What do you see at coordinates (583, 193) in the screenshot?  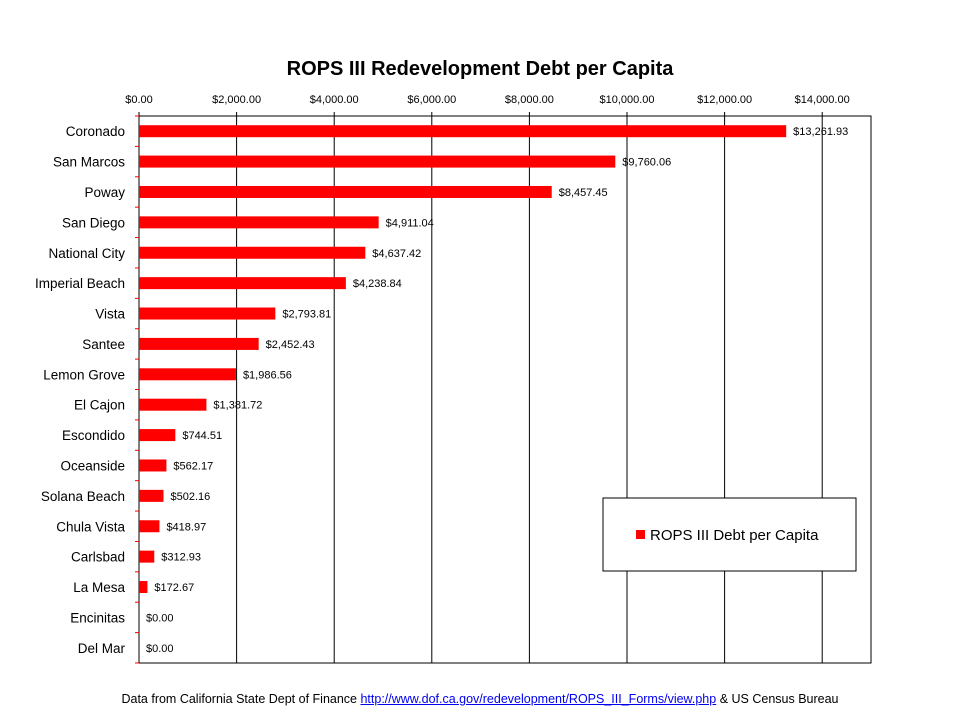 I see `data-label: $8,457.45` at bounding box center [583, 193].